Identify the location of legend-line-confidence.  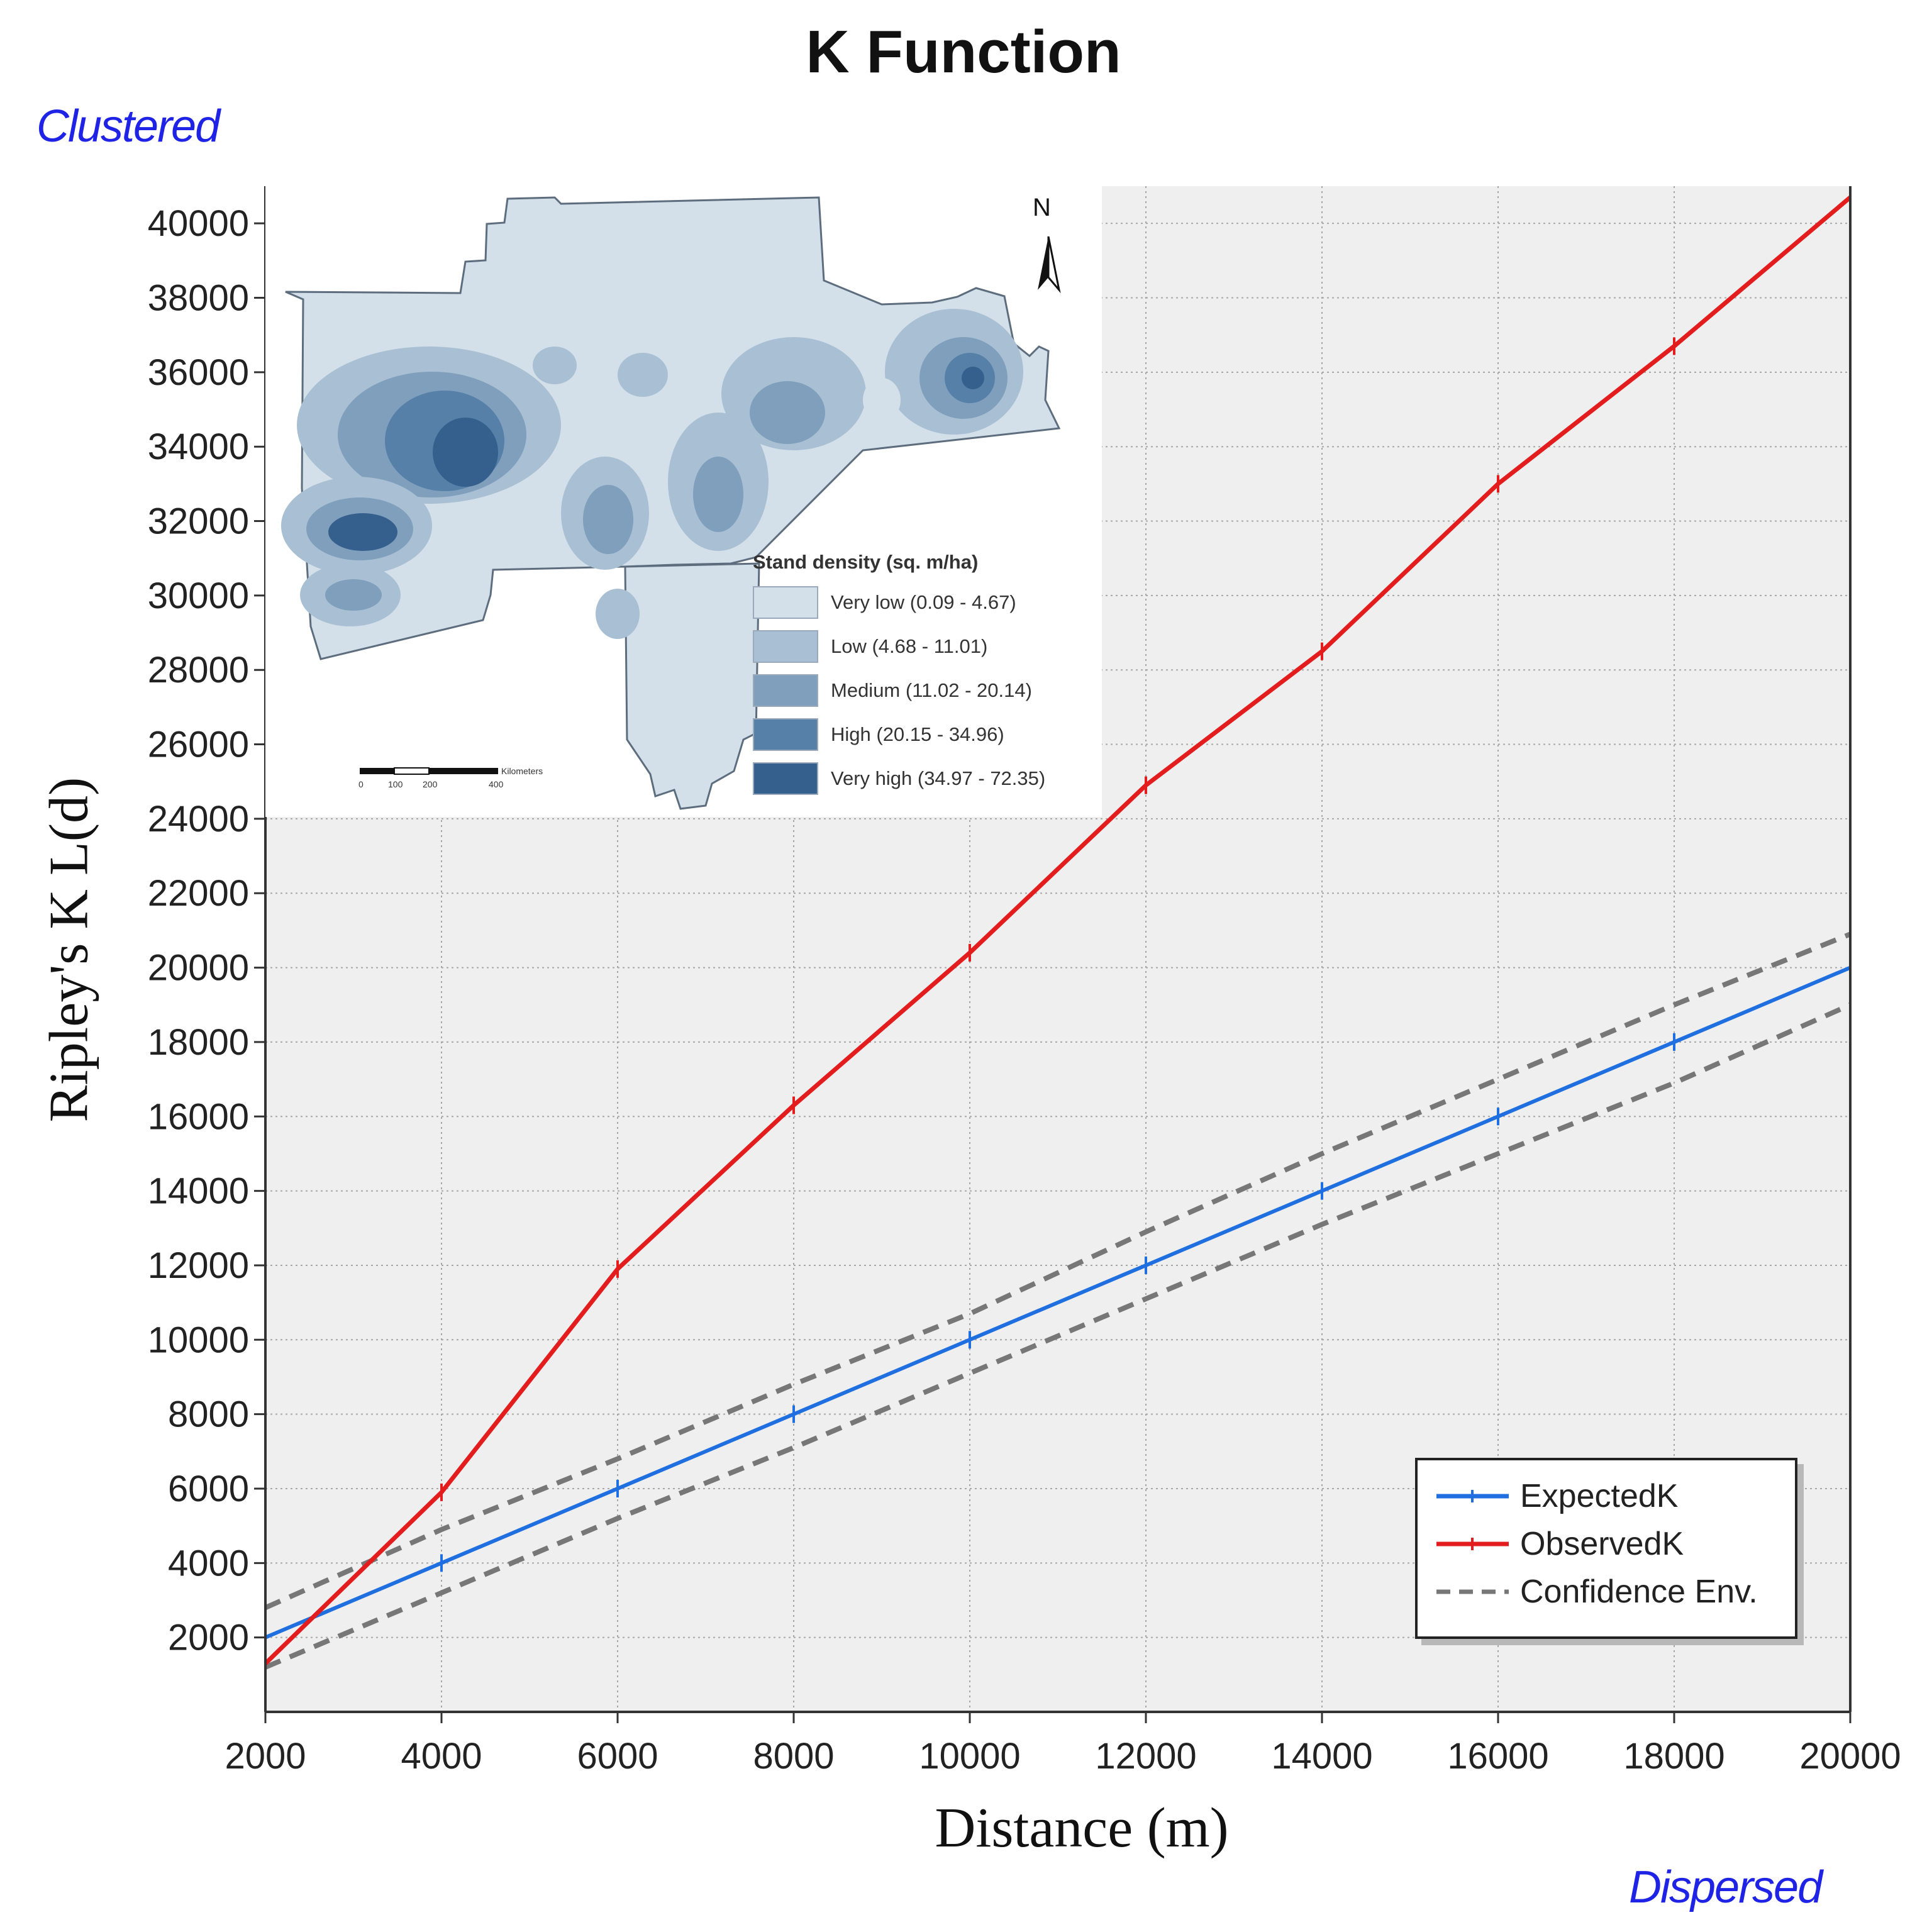
(1472, 1591).